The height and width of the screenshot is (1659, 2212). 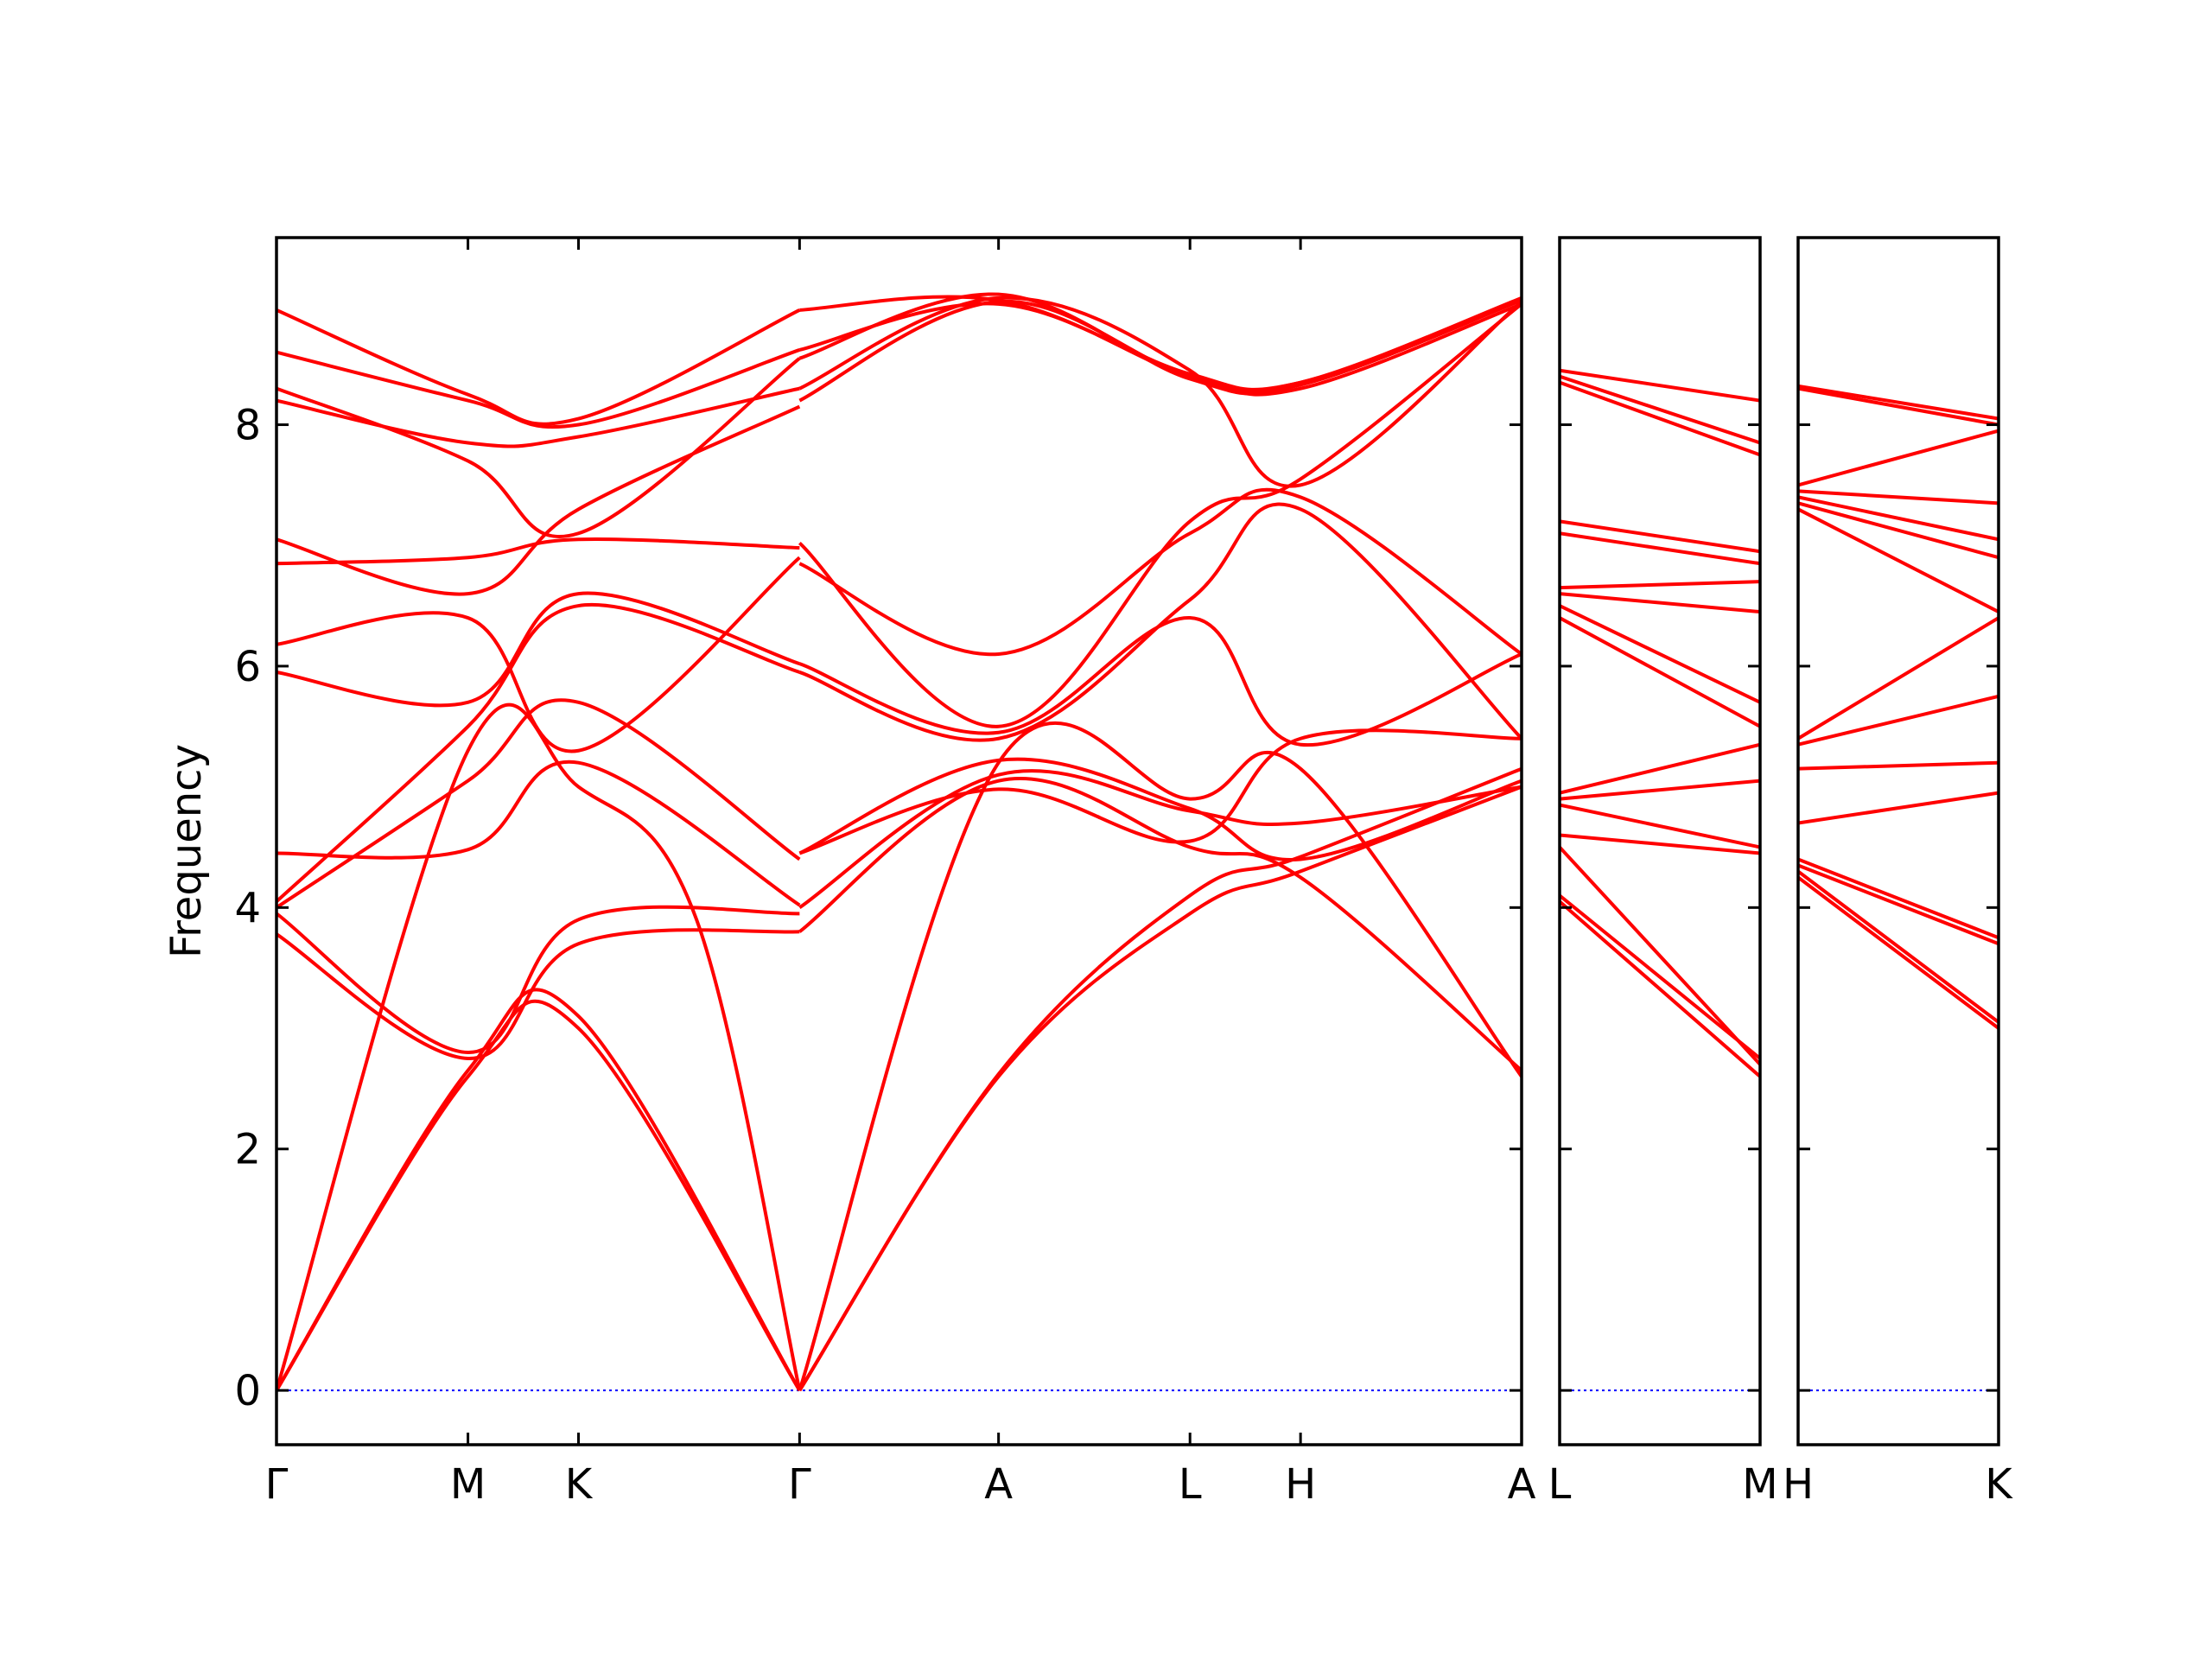 I want to click on y-tick-label: 8, so click(x=247, y=426).